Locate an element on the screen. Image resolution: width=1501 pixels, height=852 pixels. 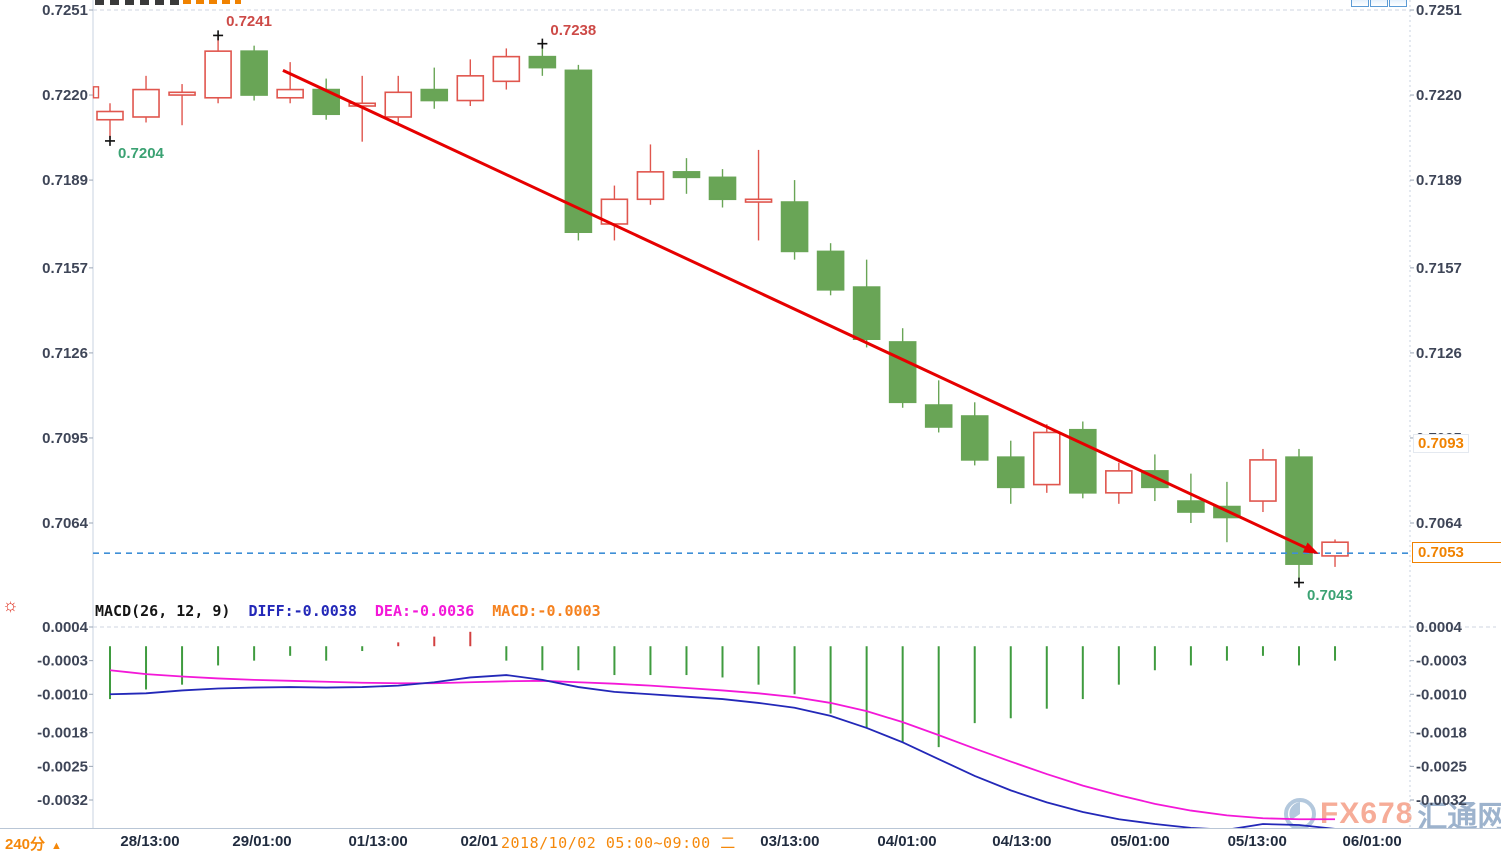
macd-params-label: MACD(26, 12, 9) is located at coordinates (163, 611).